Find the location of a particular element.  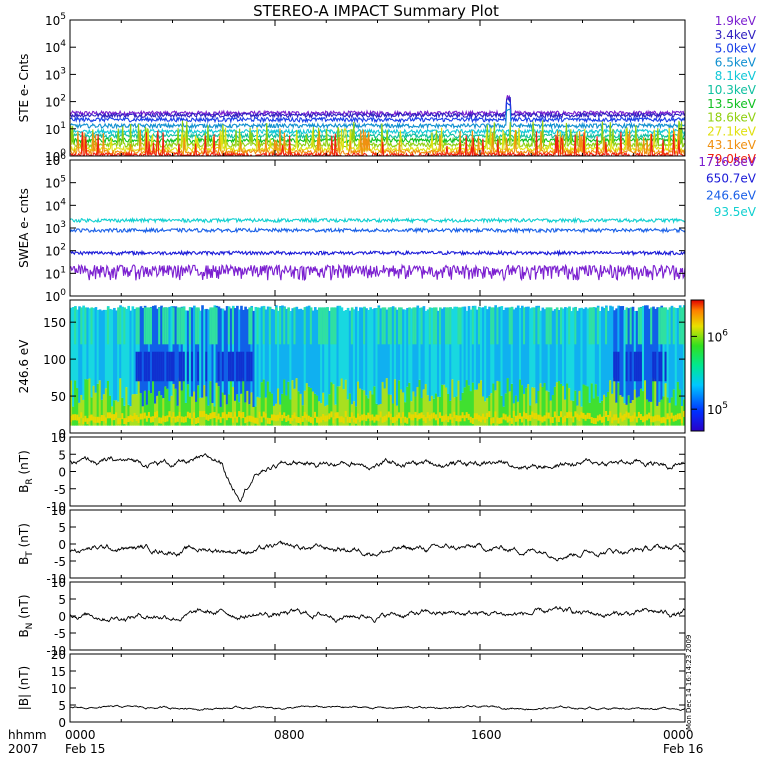

panel-swea-content is located at coordinates (377, 249).